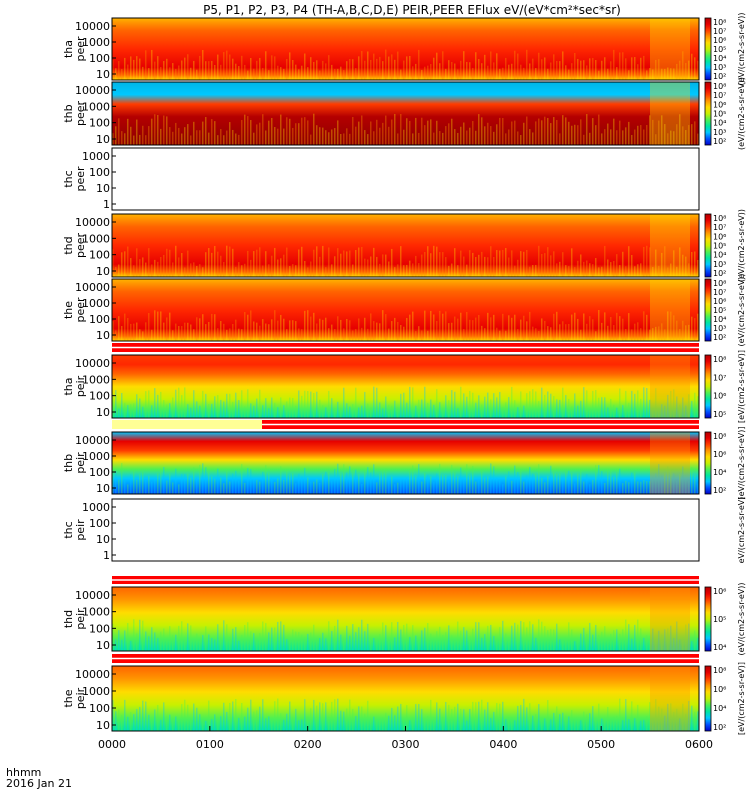 The width and height of the screenshot is (750, 800). I want to click on xtick-label: 0200, so click(308, 744).